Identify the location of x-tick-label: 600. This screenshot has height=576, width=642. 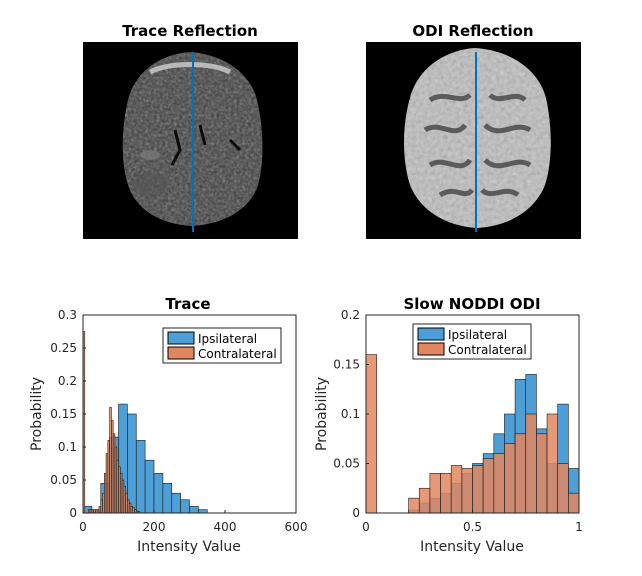
(296, 527).